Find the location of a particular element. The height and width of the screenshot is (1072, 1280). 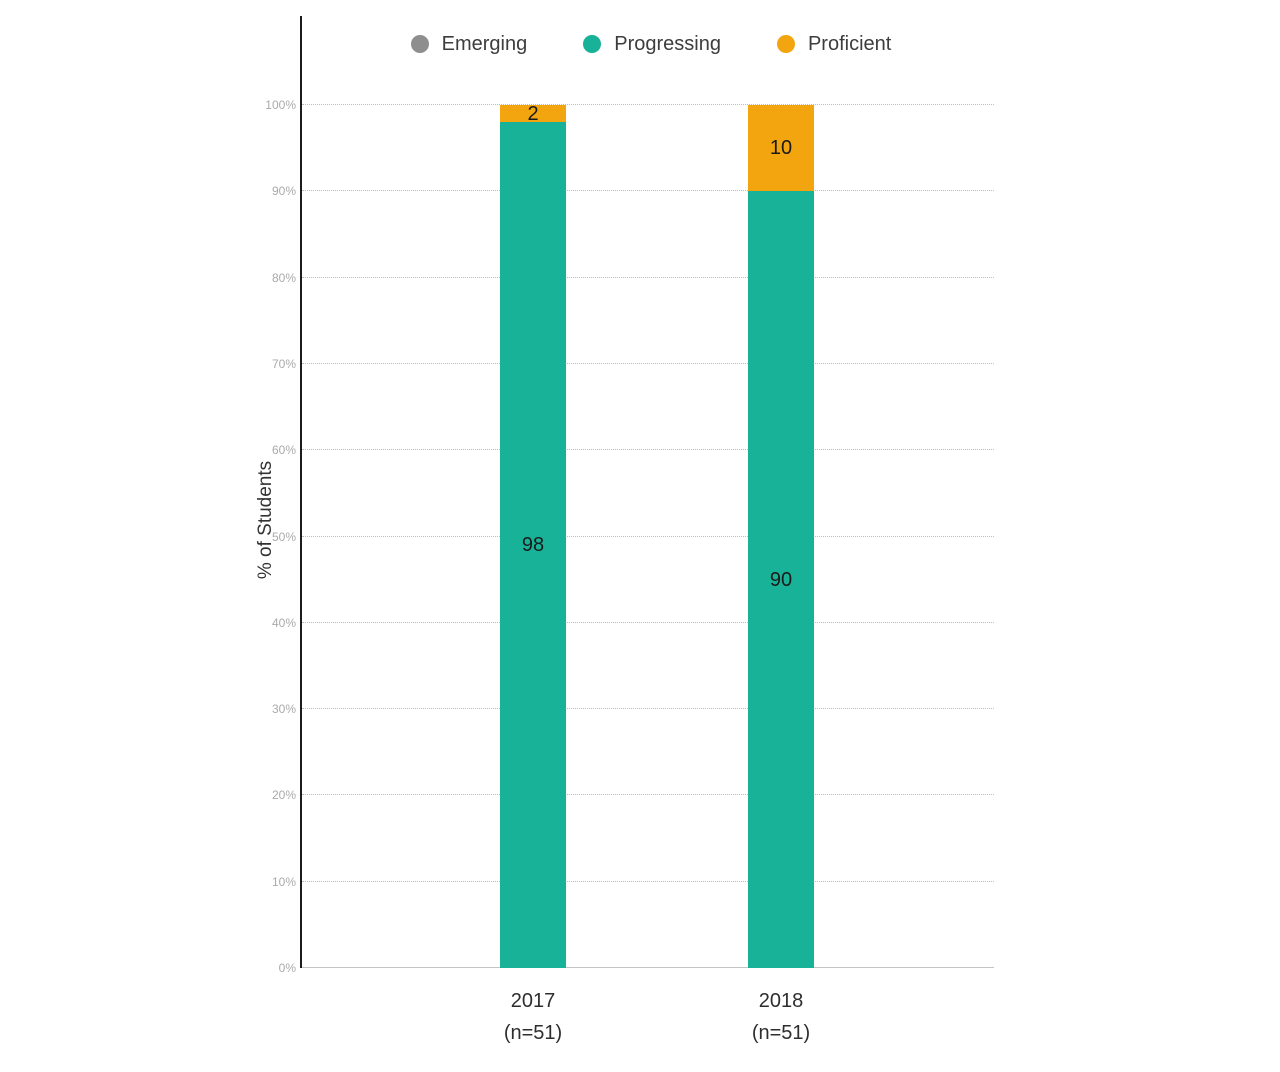

bar-2018: 90 10 is located at coordinates (781, 536).